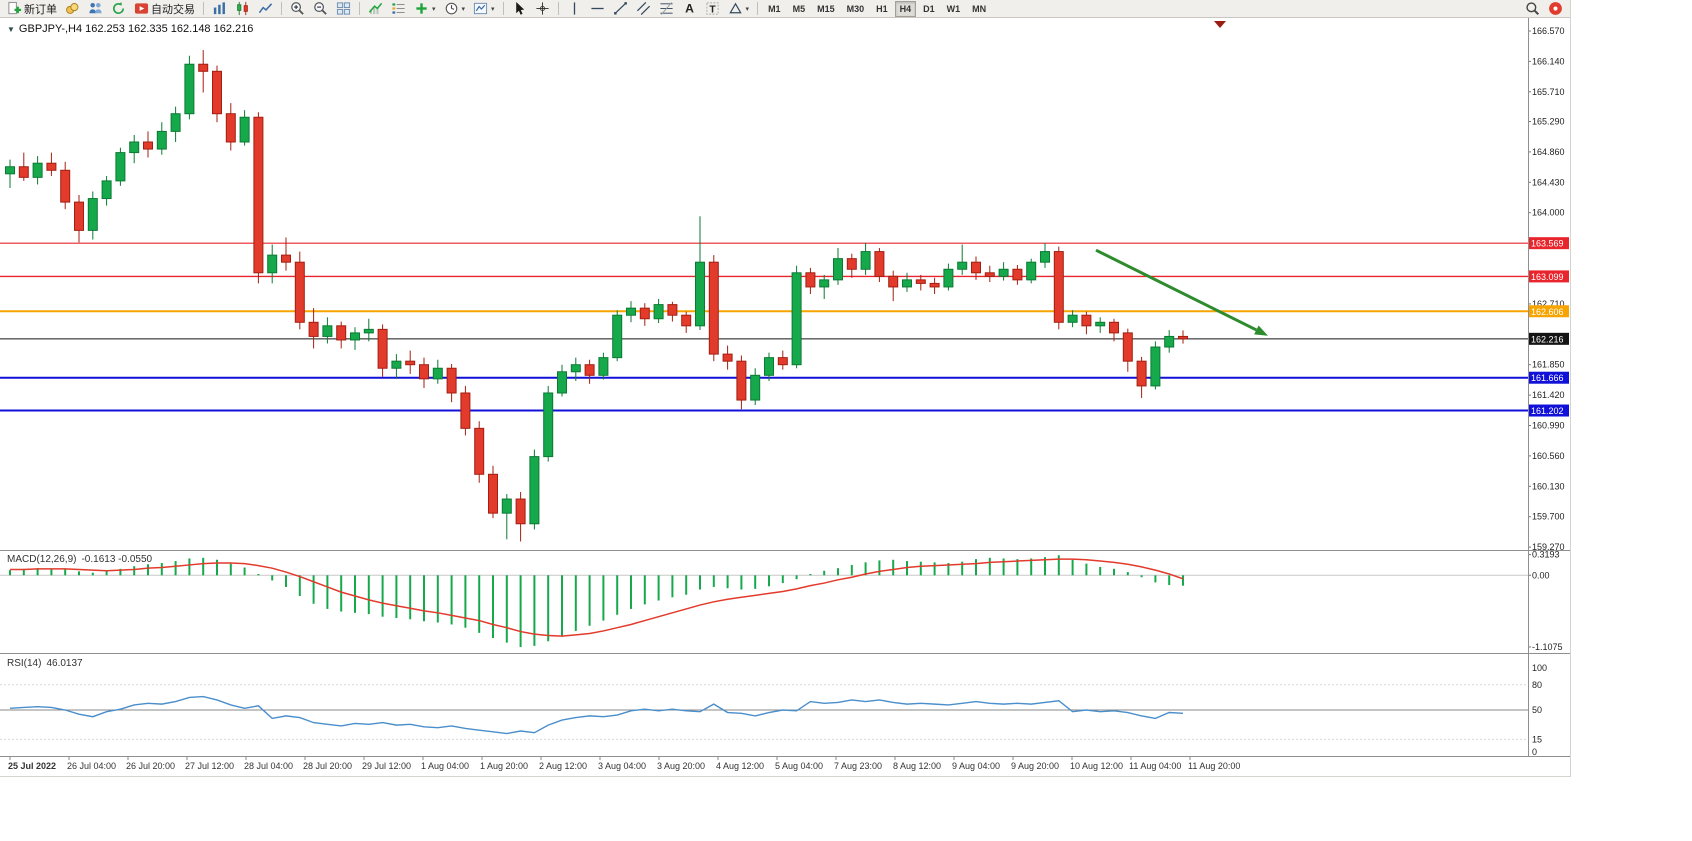 This screenshot has width=1692, height=841. Describe the element at coordinates (1549, 311) in the screenshot. I see `price-badge-162.606` at that location.